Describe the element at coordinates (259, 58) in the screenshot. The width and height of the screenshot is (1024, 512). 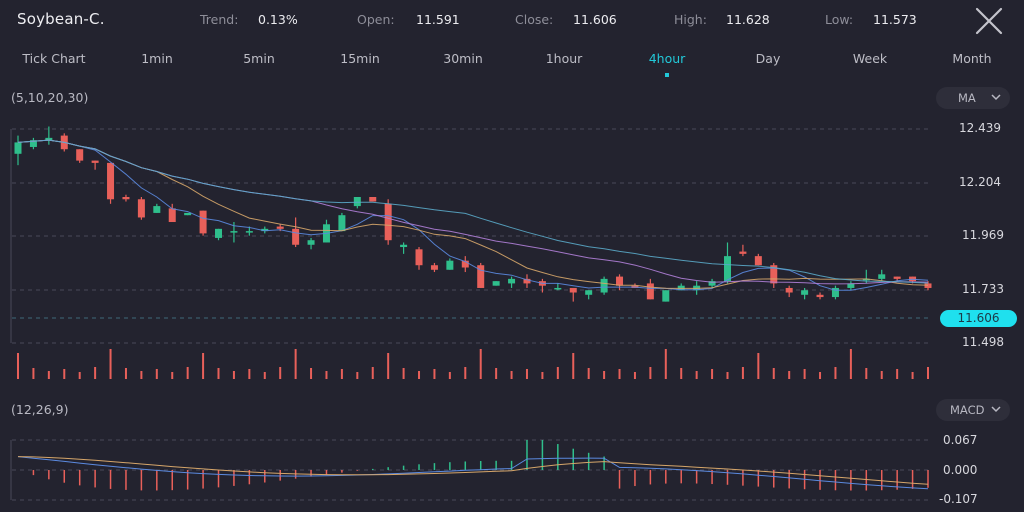
I see `tab-5min: 5min` at that location.